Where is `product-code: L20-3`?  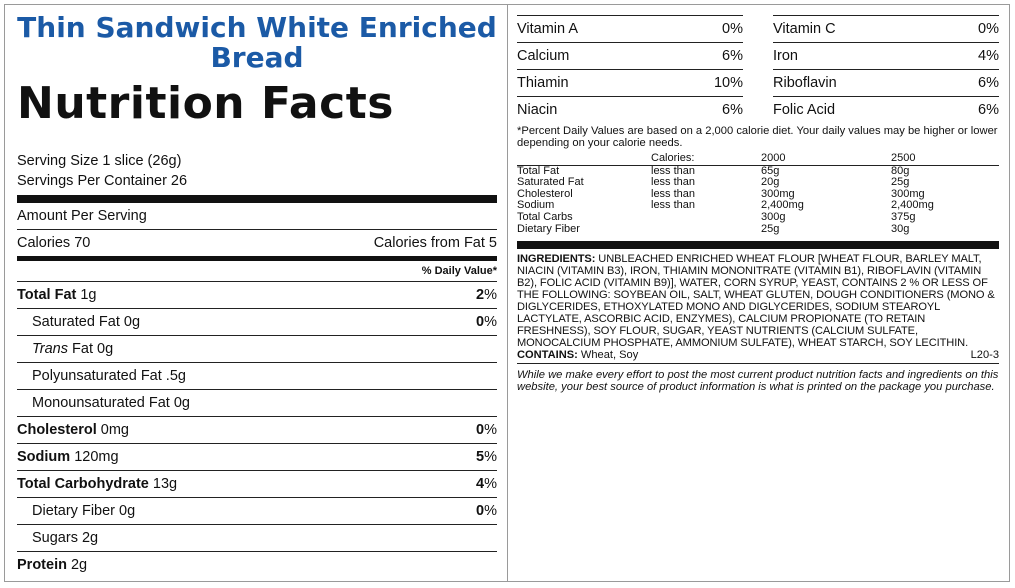 product-code: L20-3 is located at coordinates (984, 355).